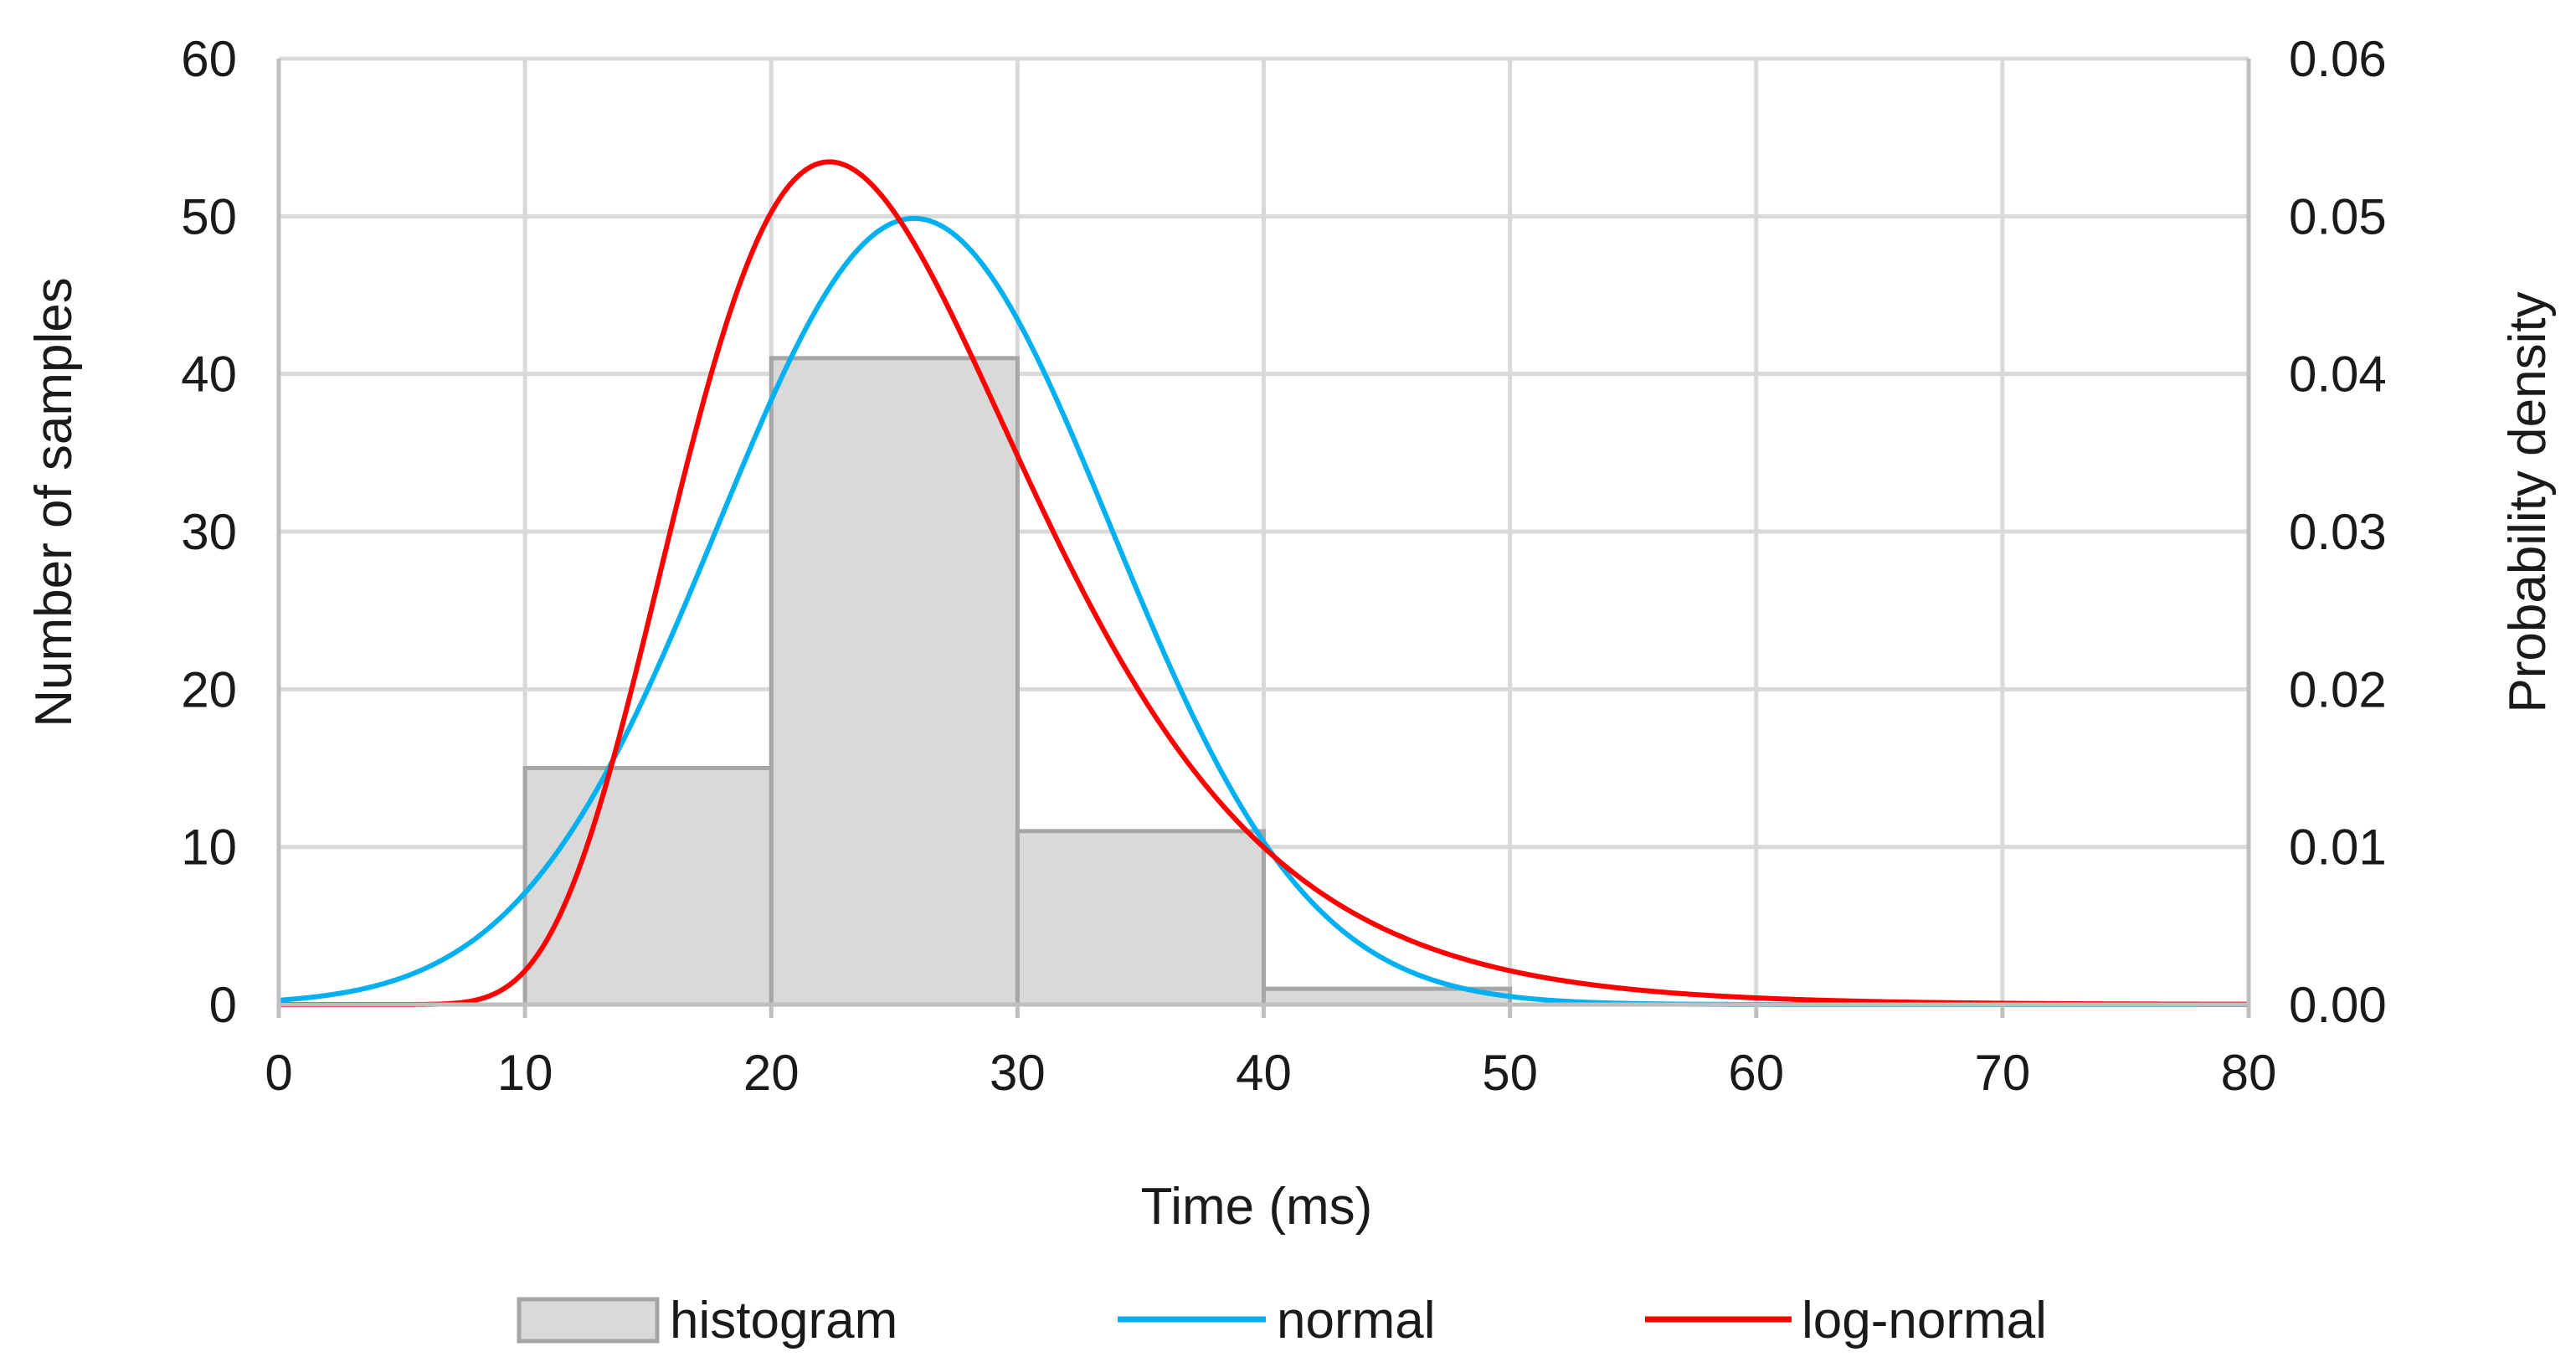 This screenshot has height=1357, width=2576. What do you see at coordinates (1257, 1207) in the screenshot?
I see `x-axis-title: Time (ms)` at bounding box center [1257, 1207].